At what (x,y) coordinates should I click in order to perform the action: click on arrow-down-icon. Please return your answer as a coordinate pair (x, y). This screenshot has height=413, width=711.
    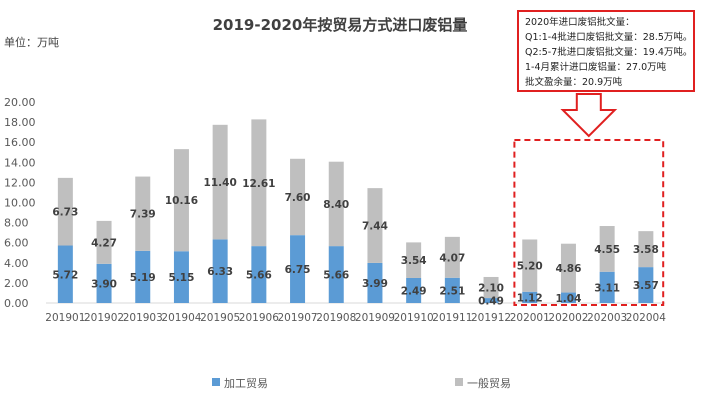
    Looking at the image, I should click on (589, 115).